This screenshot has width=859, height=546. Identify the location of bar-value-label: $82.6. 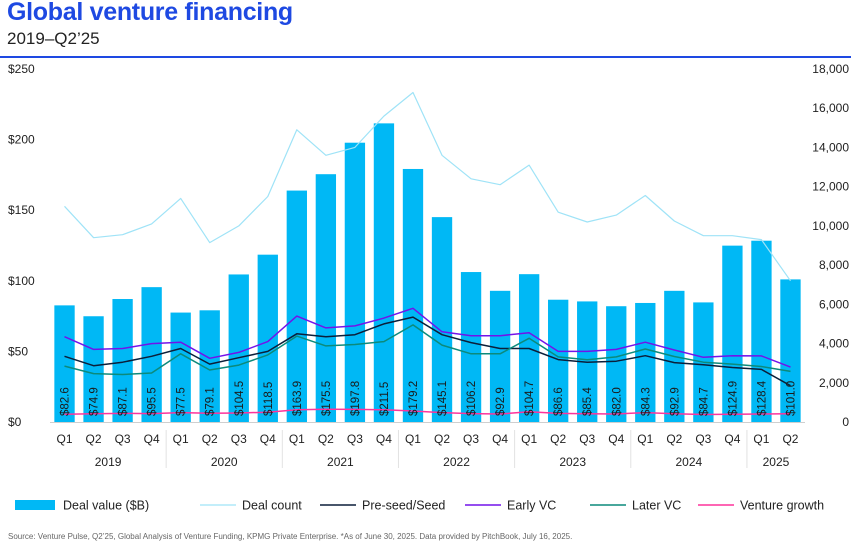
(66, 401).